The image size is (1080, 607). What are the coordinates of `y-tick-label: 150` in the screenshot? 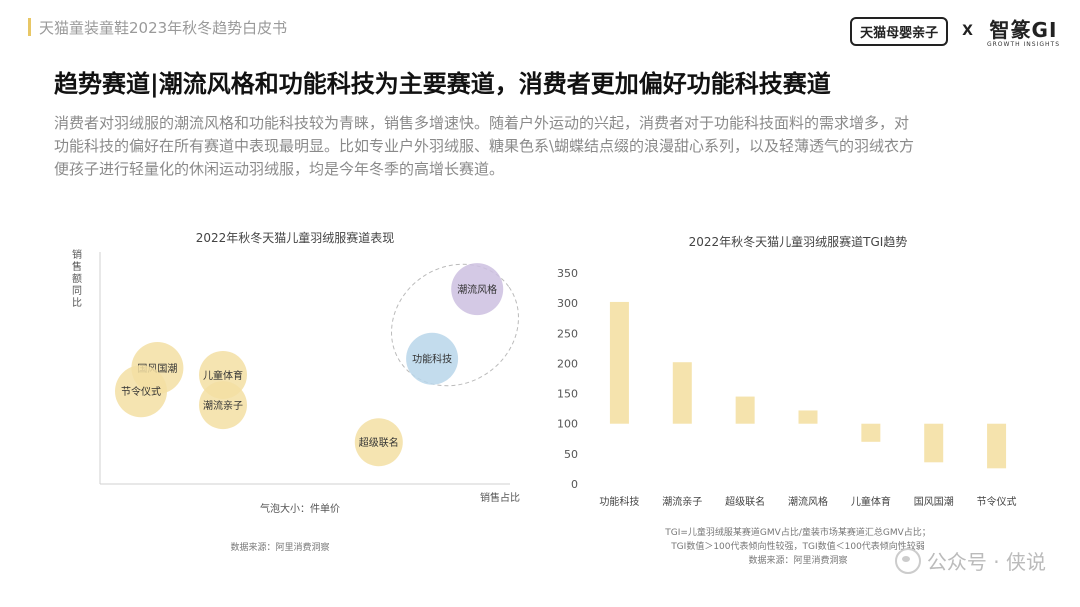 It's located at (567, 394).